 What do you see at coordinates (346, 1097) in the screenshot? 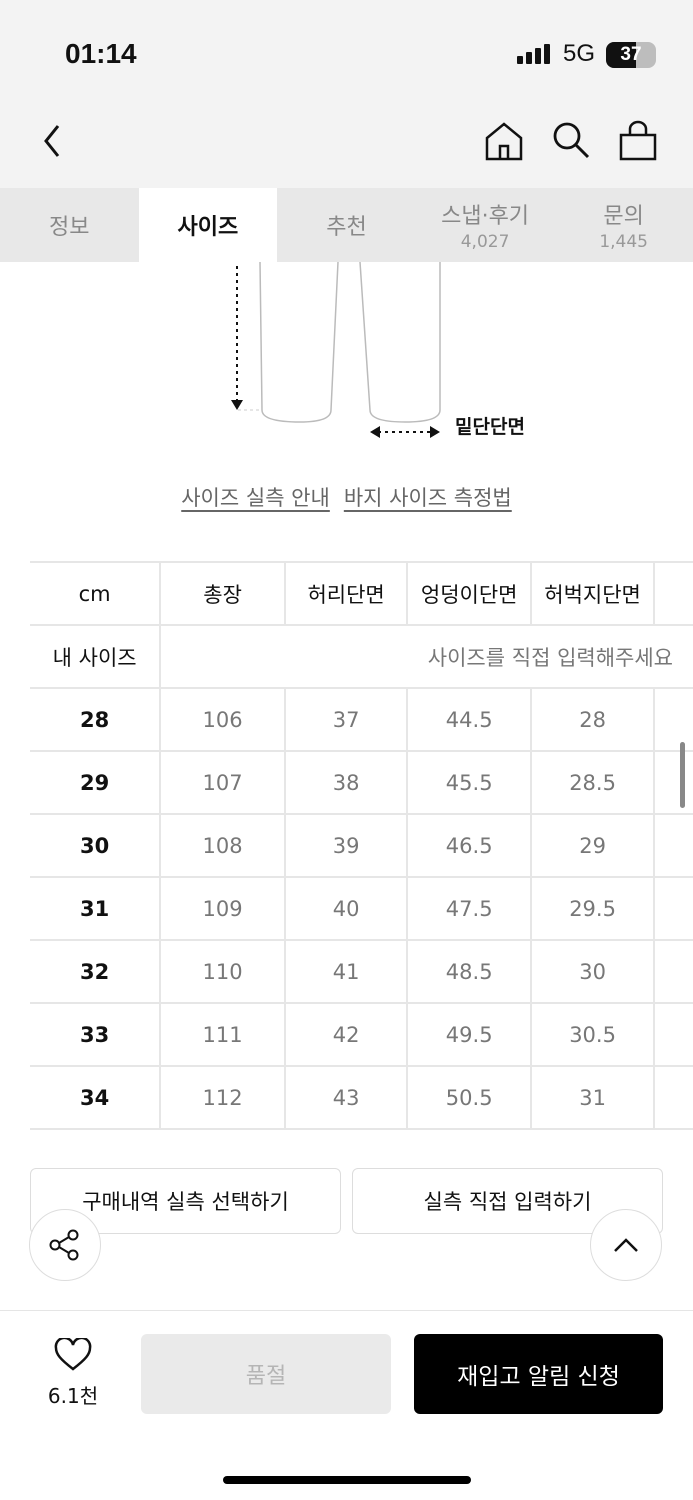
I see `size-value-cell: 43` at bounding box center [346, 1097].